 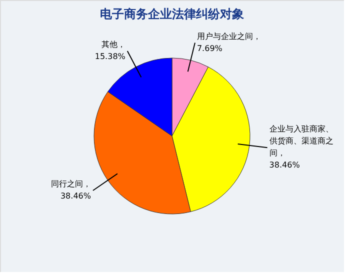 What do you see at coordinates (110, 50) in the screenshot?
I see `slice-label: 其他，15.38%` at bounding box center [110, 50].